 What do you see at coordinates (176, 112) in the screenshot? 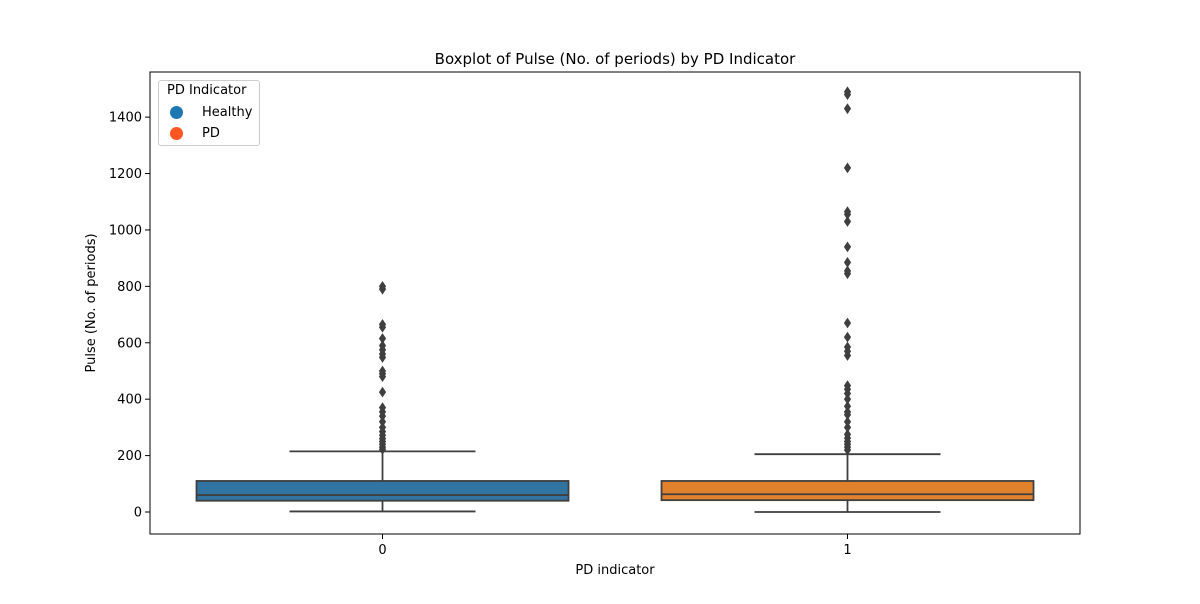
I see `legend-marker-healthy` at bounding box center [176, 112].